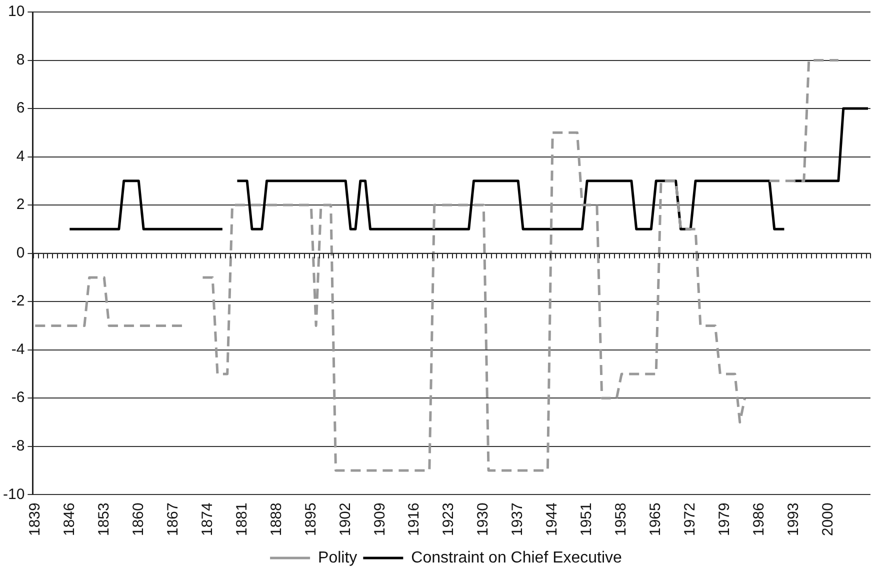  I want to click on x-tick-label: 1888, so click(276, 519).